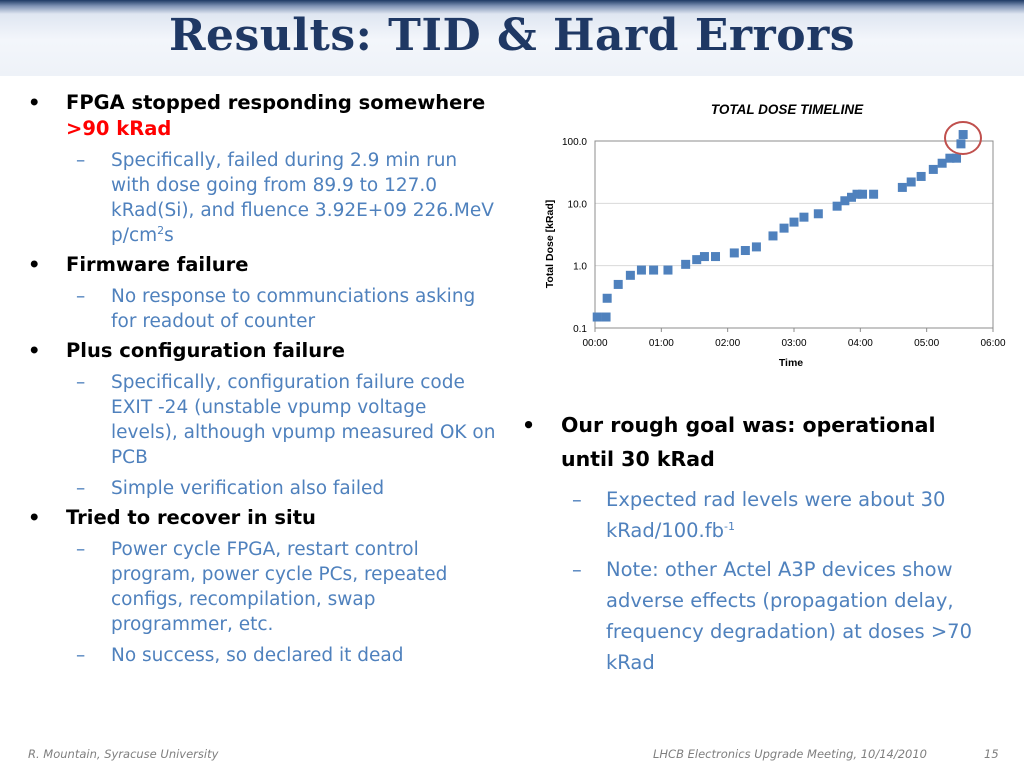  I want to click on sub-bullet-text: Simple verification also failed, so click(248, 488).